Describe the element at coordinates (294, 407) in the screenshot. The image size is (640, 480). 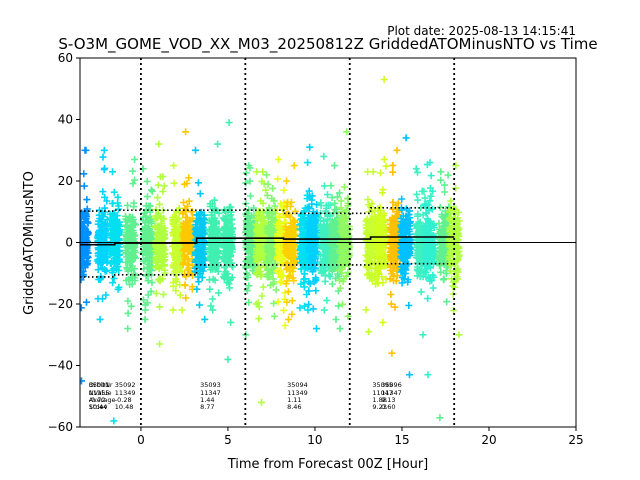
I see `stats-value: 8.46` at that location.